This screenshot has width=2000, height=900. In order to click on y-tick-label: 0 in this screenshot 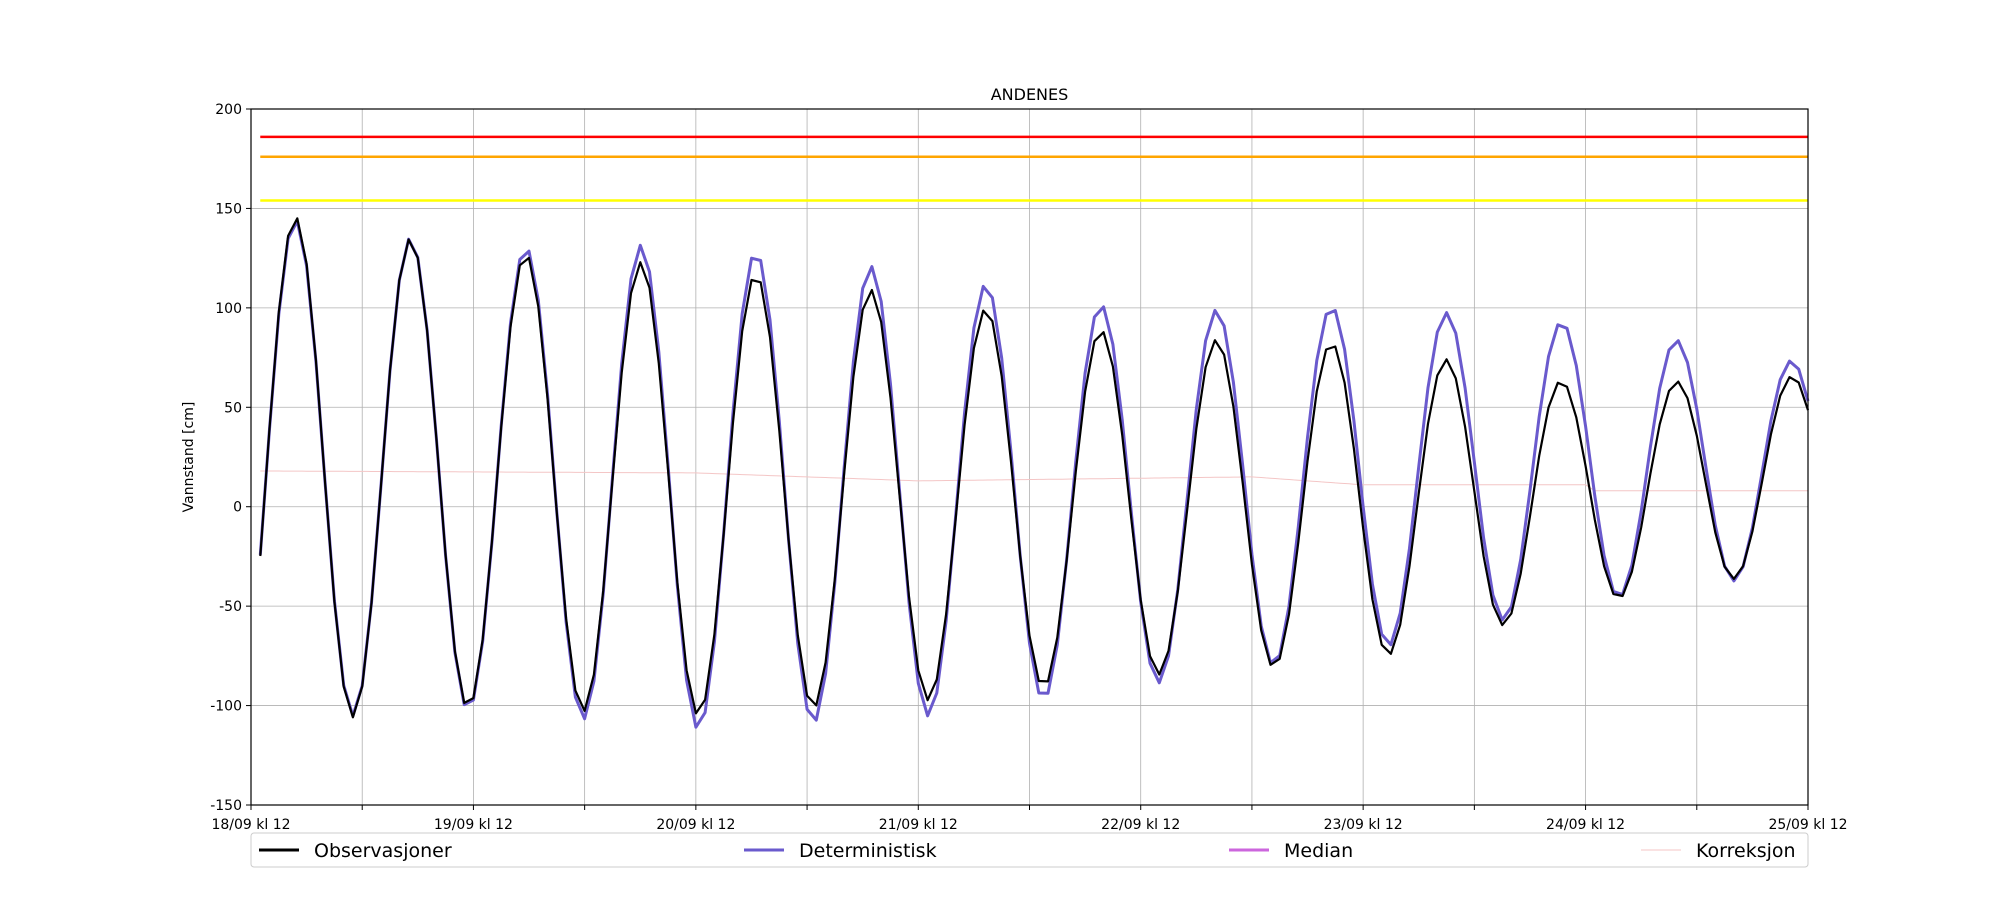, I will do `click(237, 508)`.